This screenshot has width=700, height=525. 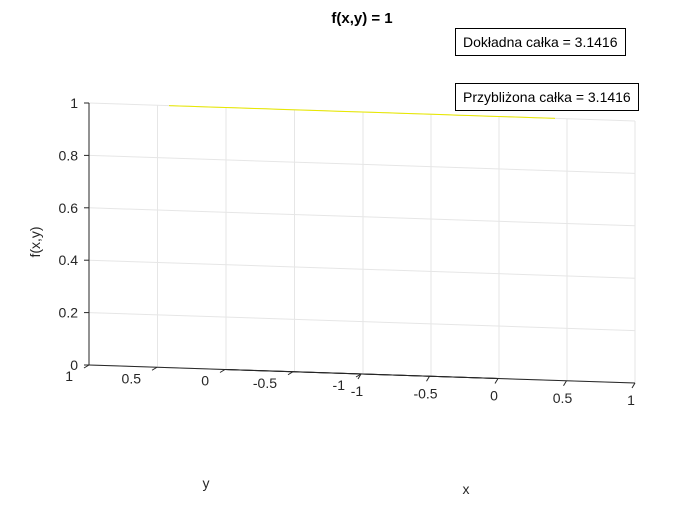 I want to click on surface-fill, so click(x=362, y=112).